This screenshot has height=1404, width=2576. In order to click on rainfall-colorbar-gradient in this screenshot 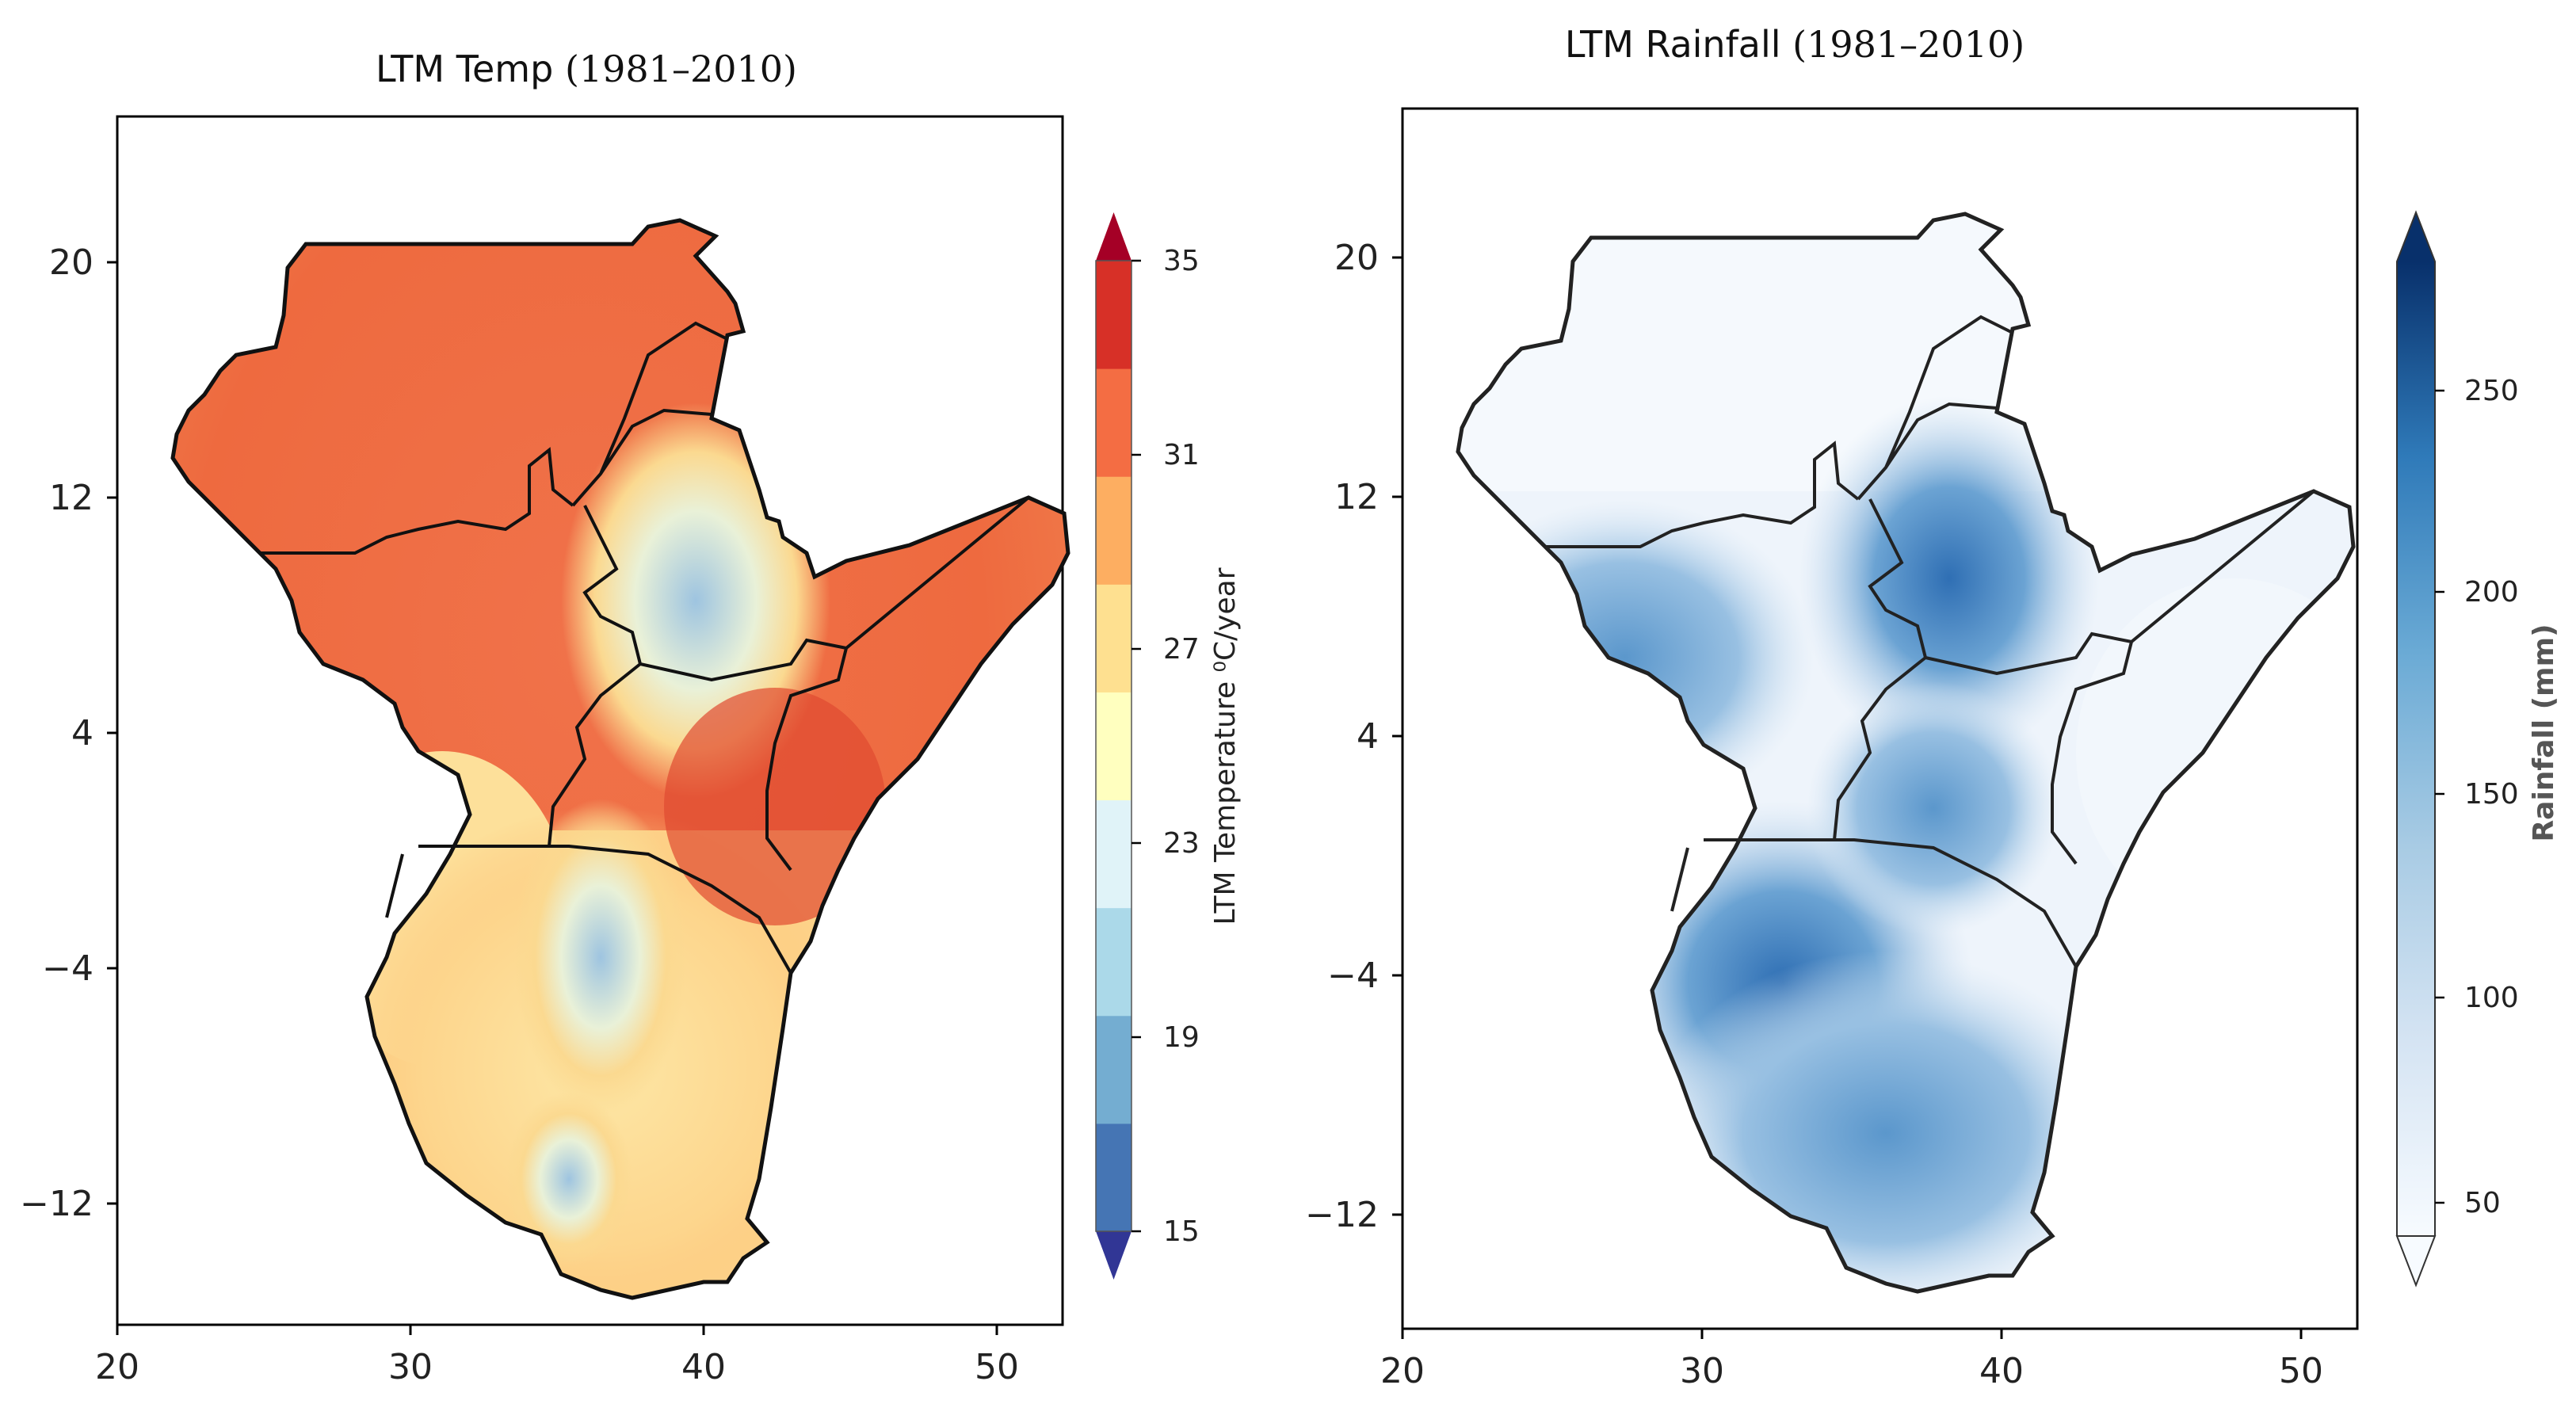, I will do `click(2416, 749)`.